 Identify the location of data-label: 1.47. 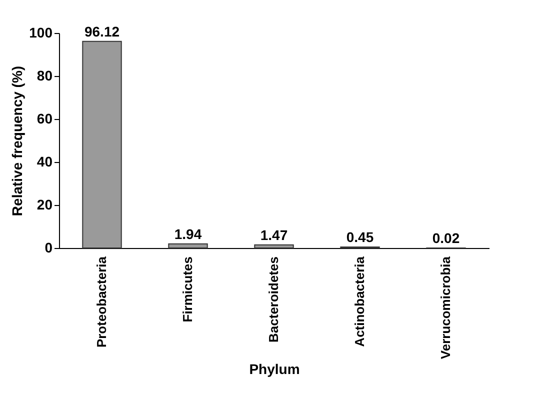
(274, 234).